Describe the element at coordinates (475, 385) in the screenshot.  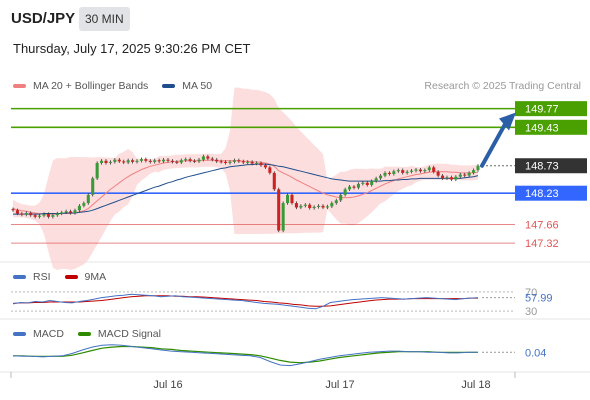
I see `x-axis-tick-label: Jul 18` at that location.